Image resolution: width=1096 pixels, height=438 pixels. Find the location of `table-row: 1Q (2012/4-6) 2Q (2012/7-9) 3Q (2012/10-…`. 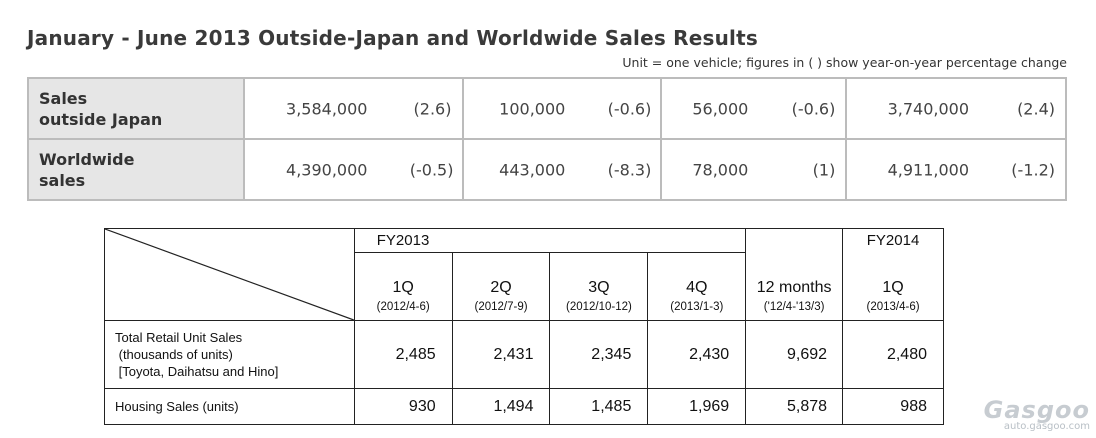

table-row: 1Q (2012/4-6) 2Q (2012/7-9) 3Q (2012/10-… is located at coordinates (524, 286).